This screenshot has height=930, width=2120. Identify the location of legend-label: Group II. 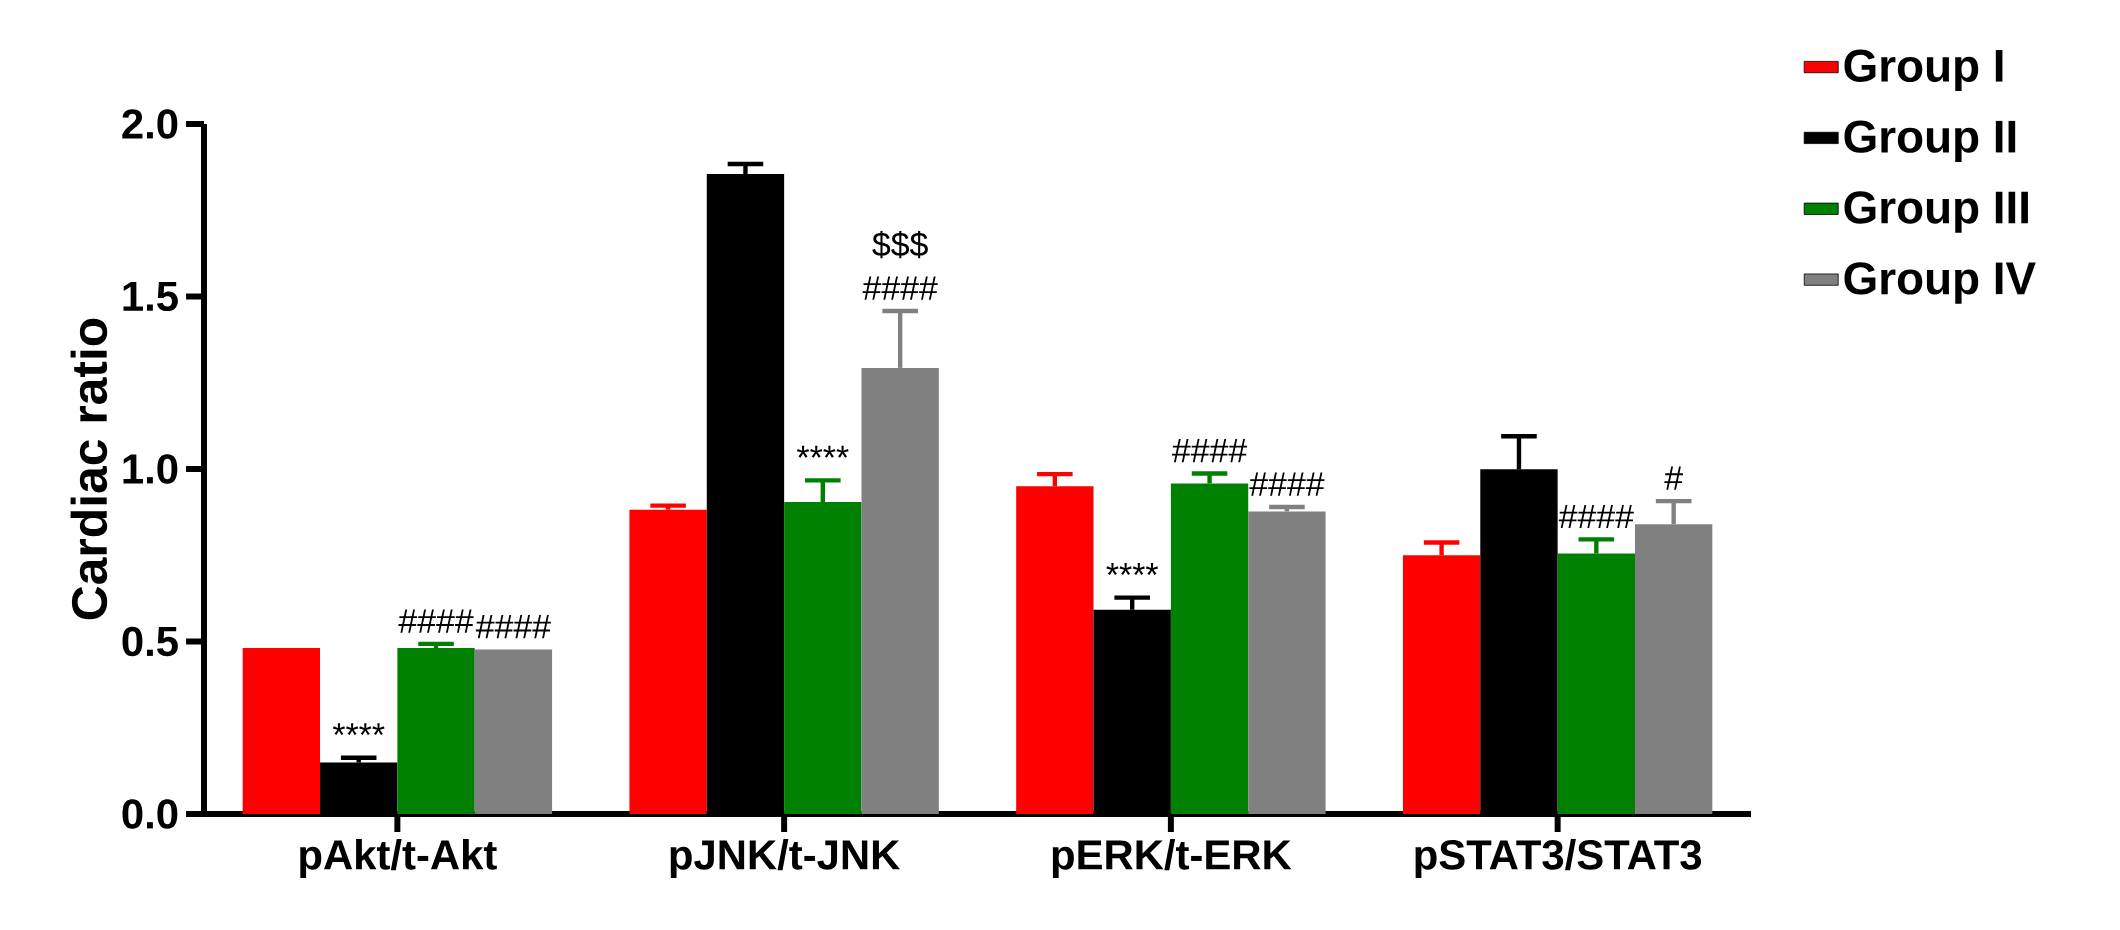
(1930, 141).